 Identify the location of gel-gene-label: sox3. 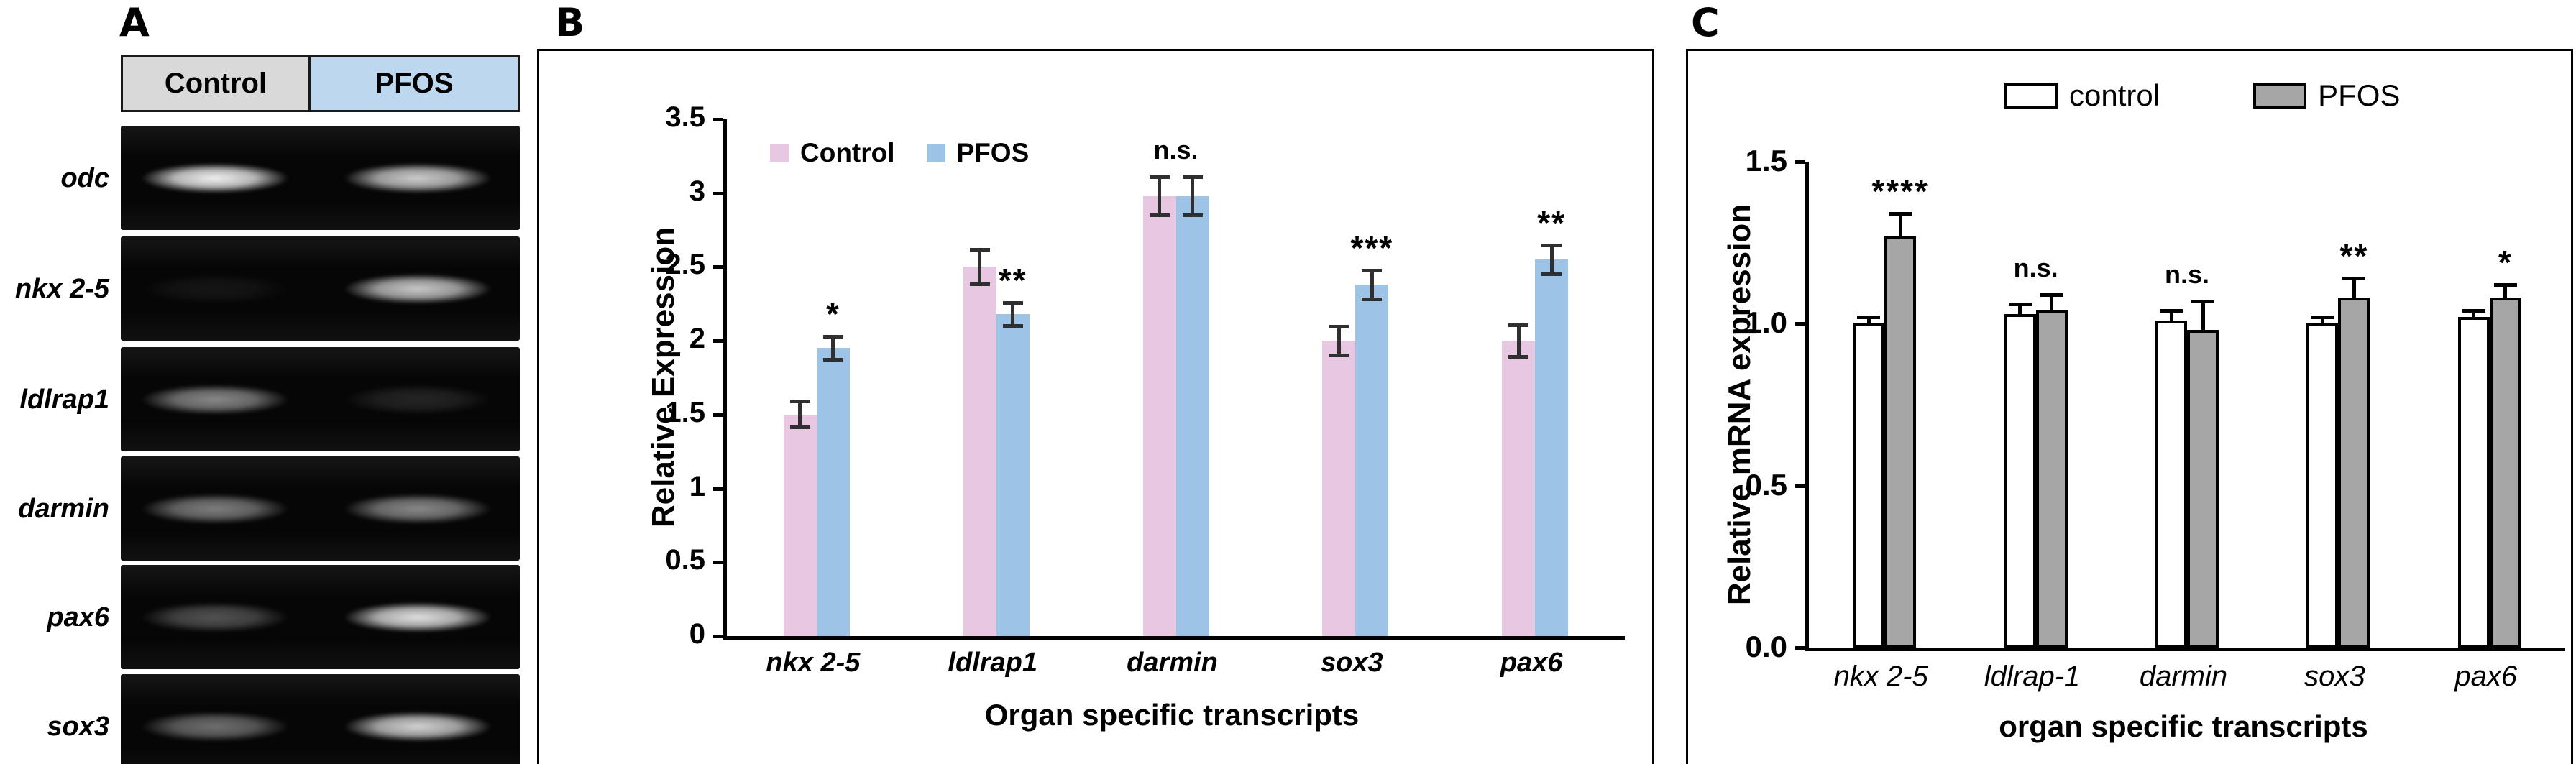
(78, 727).